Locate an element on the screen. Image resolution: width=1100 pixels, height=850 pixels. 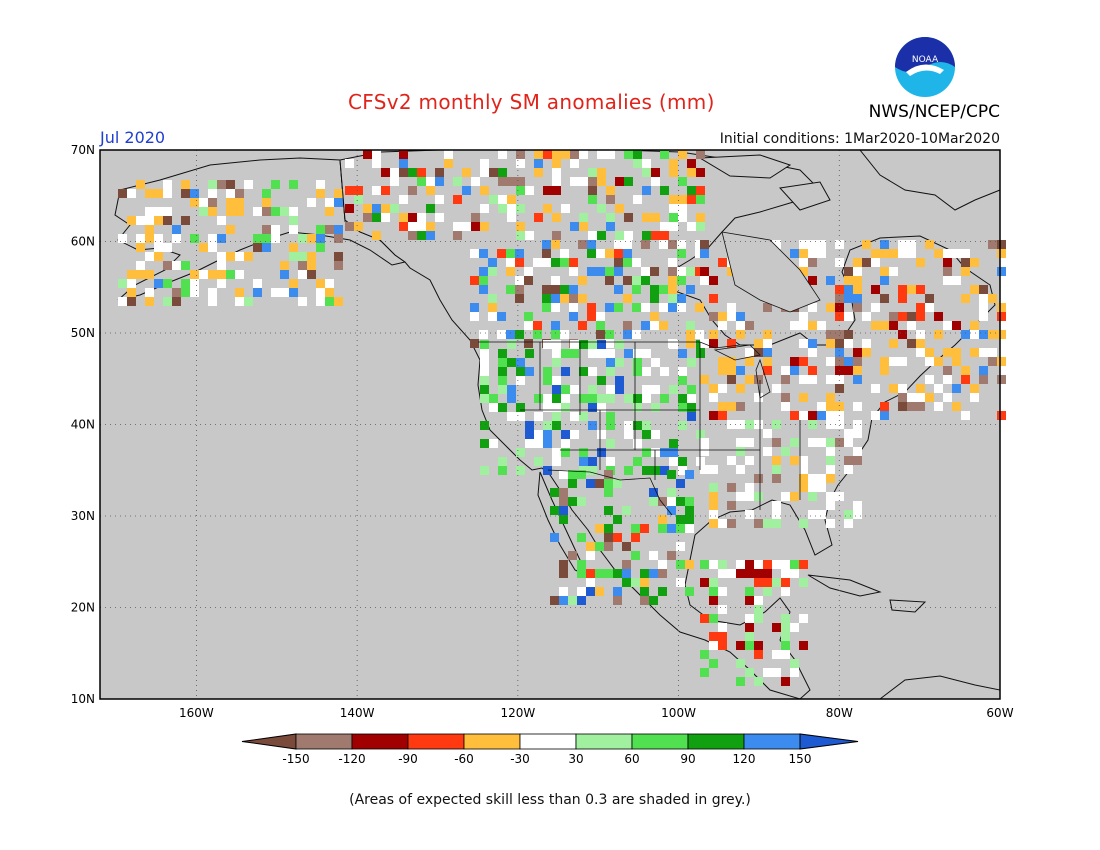
lat-tick-label: 60N is located at coordinates (83, 242).